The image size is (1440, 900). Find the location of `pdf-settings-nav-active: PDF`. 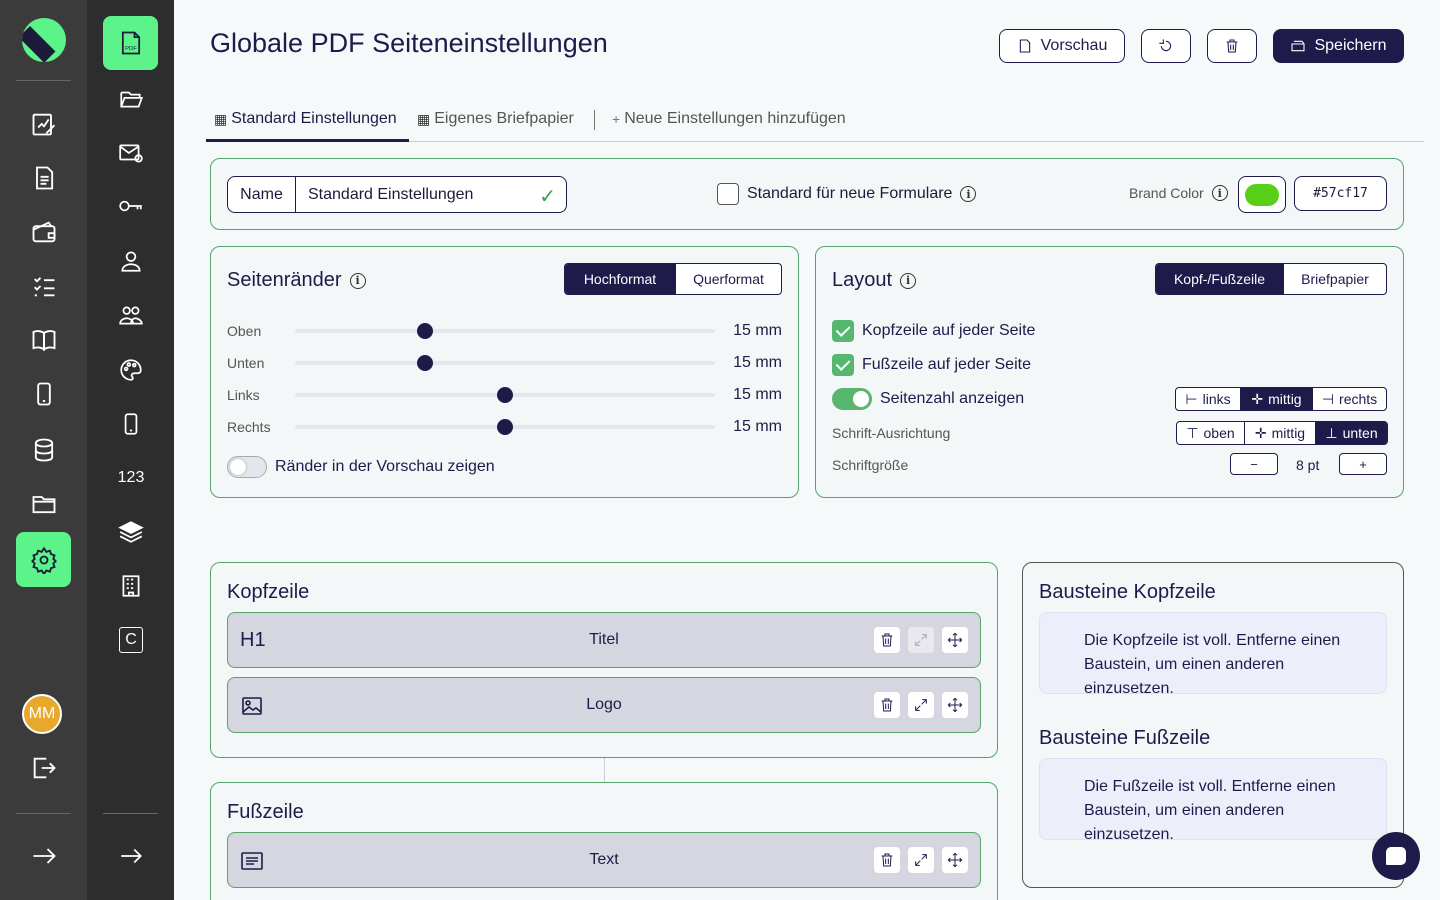

pdf-settings-nav-active: PDF is located at coordinates (130, 43).